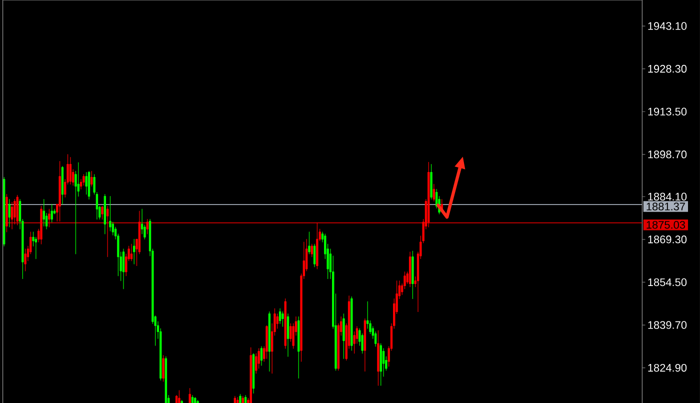 The image size is (700, 403). Describe the element at coordinates (667, 282) in the screenshot. I see `y-tick-label: 1854.50` at that location.